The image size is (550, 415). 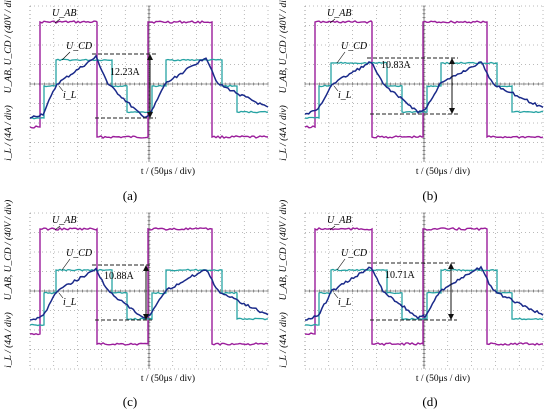 What do you see at coordinates (396, 65) in the screenshot?
I see `peak-current-annotation: 10.83A` at bounding box center [396, 65].